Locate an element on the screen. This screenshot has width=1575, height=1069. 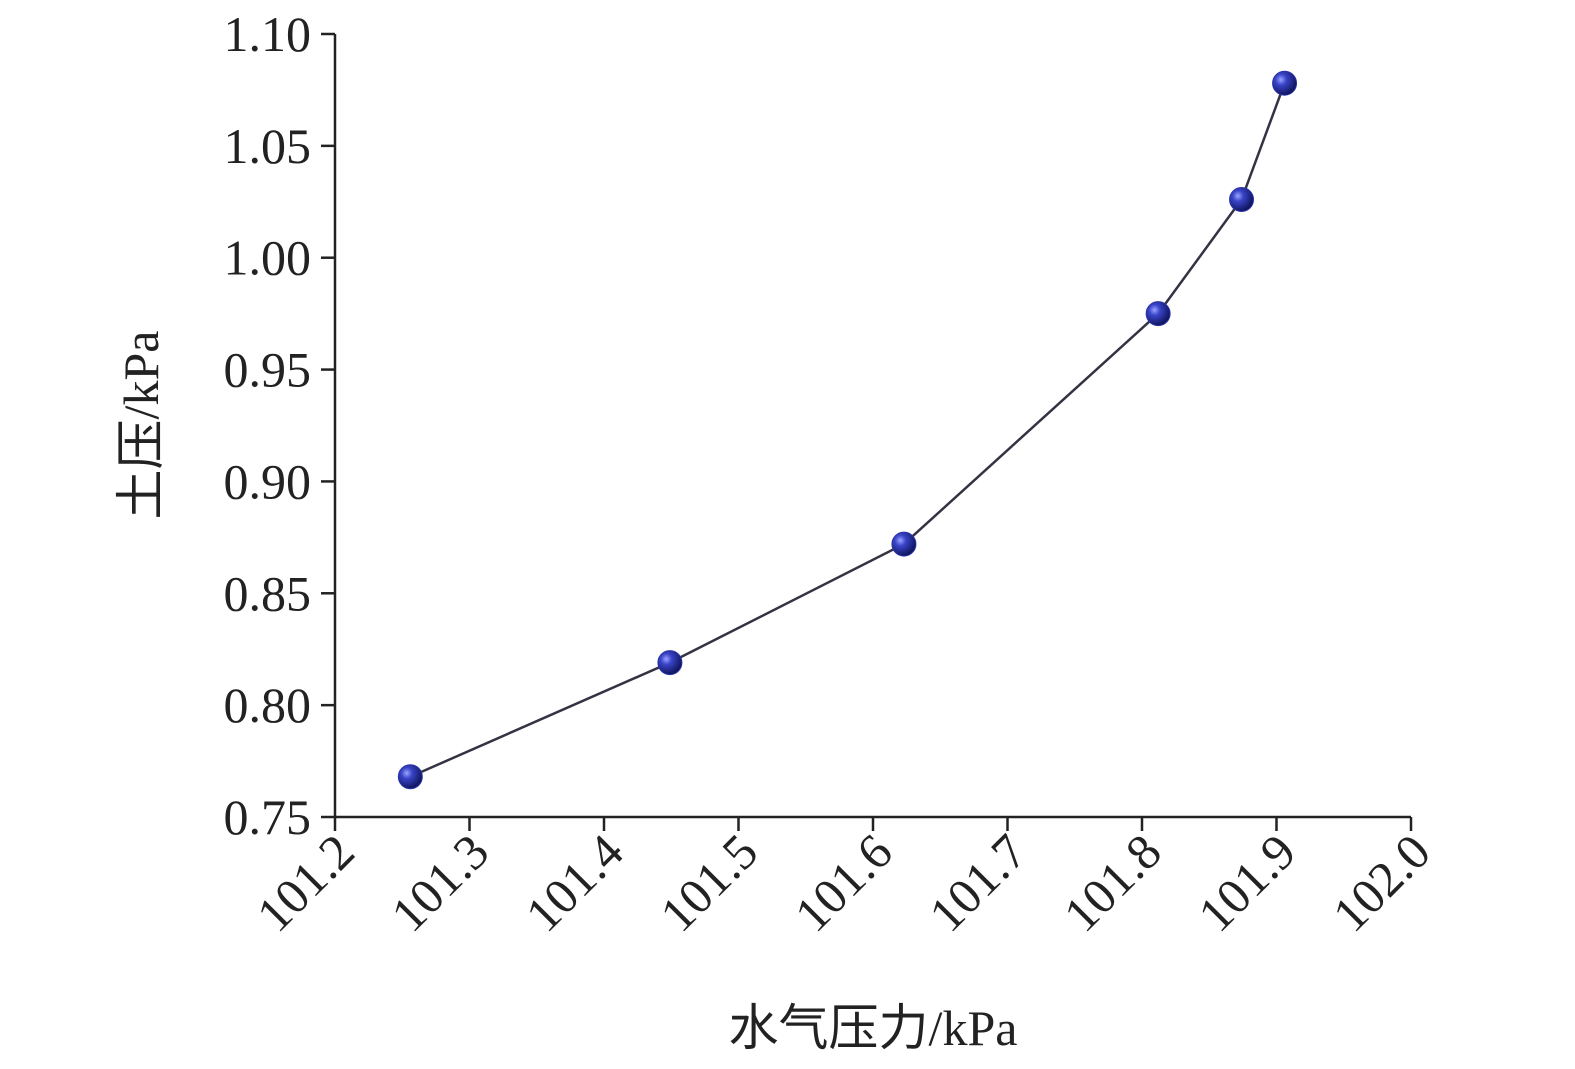
x-tick-label: 101.5 is located at coordinates (708, 882).